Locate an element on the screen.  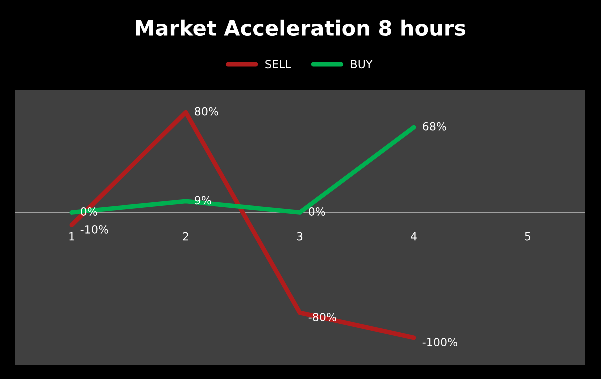
data-label: 68% is located at coordinates (434, 126).